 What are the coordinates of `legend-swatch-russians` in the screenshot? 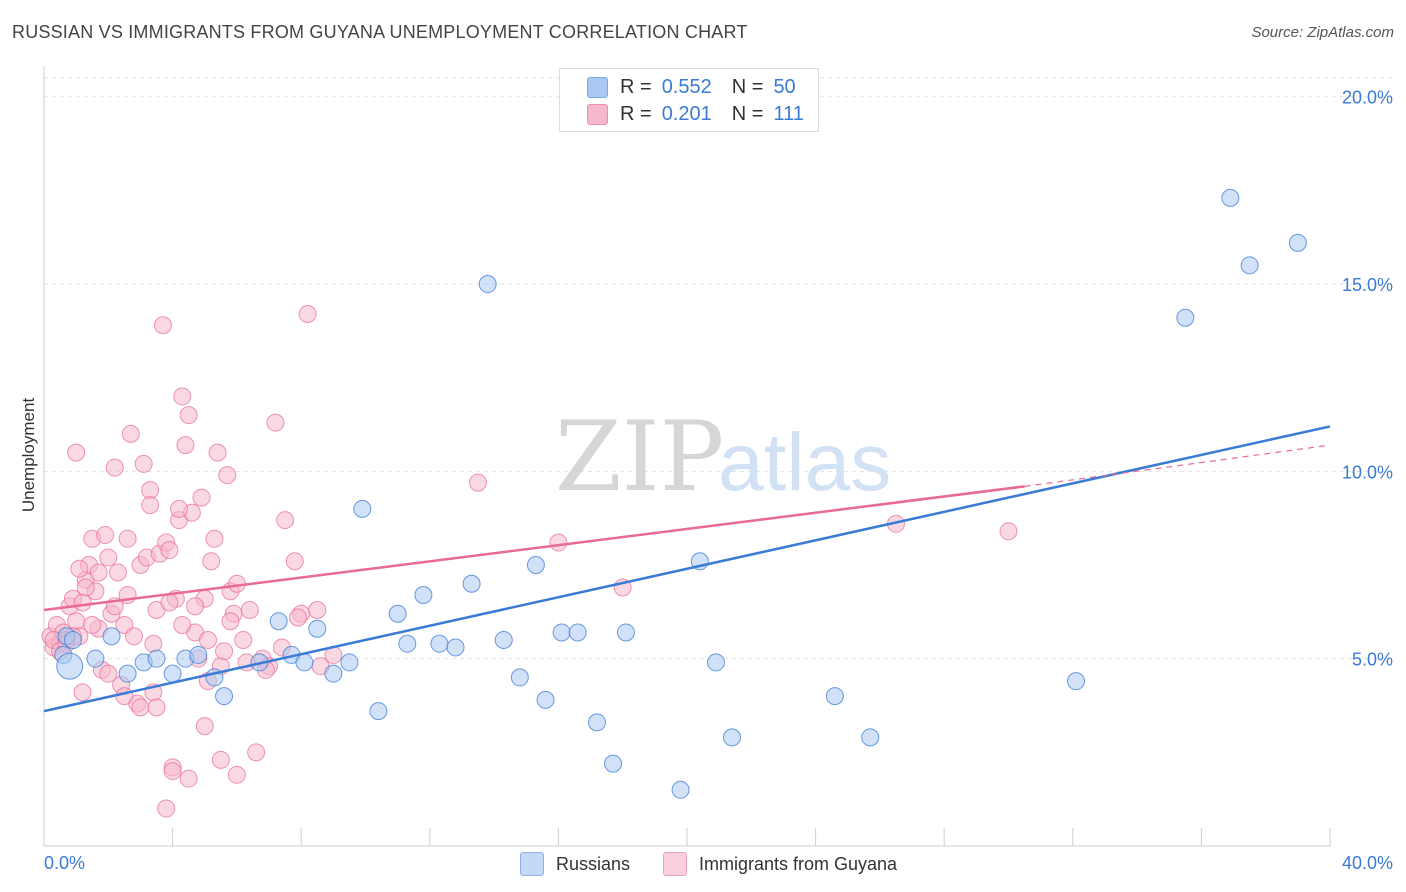 It's located at (597, 87).